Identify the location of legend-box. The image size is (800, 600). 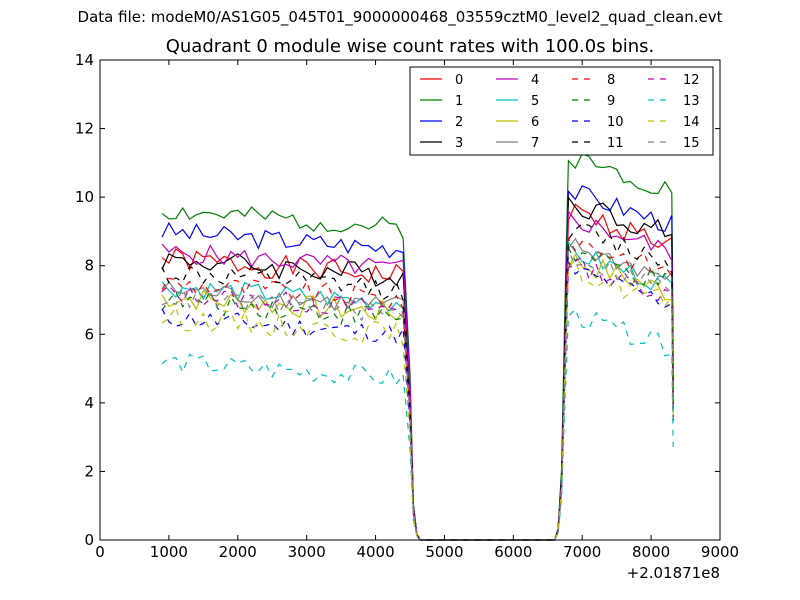
(561, 111).